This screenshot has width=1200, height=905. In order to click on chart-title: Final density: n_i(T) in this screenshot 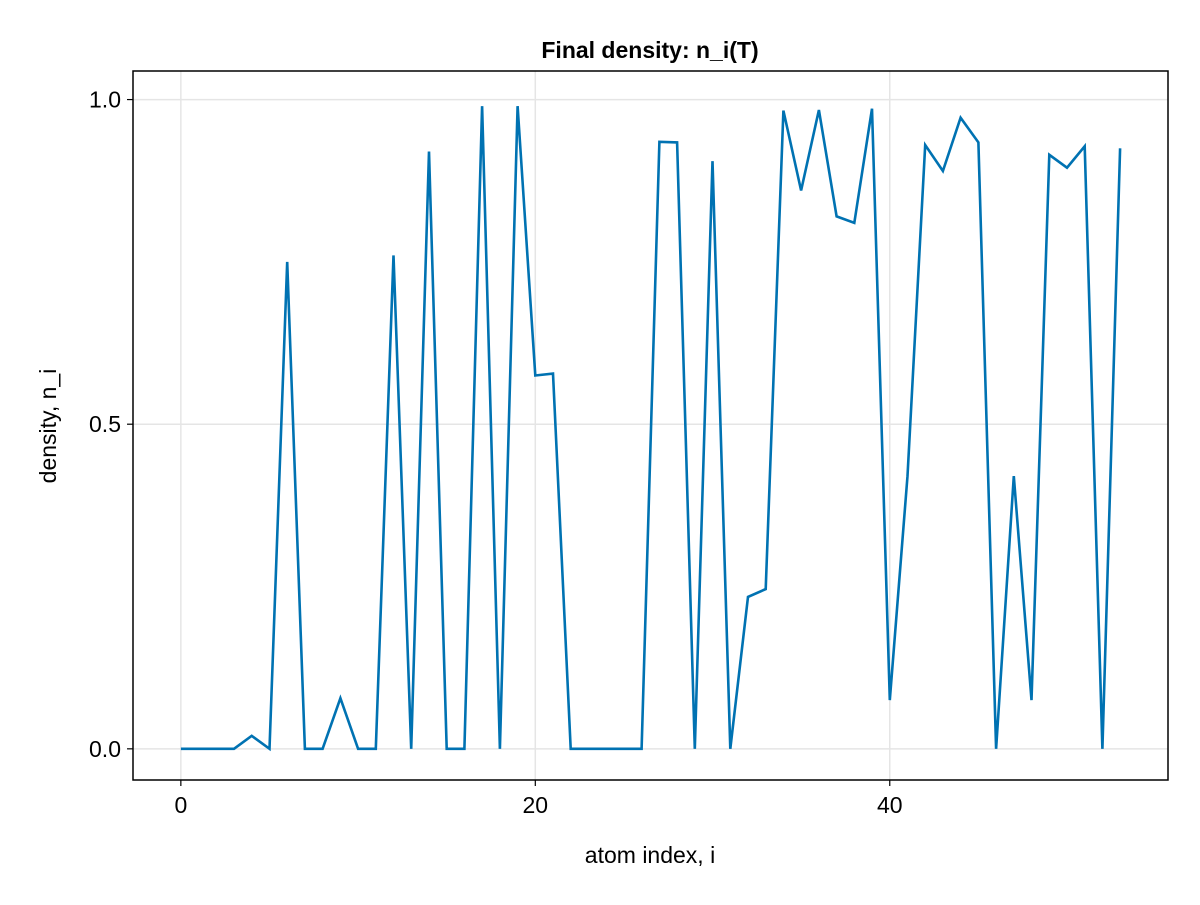, I will do `click(649, 50)`.